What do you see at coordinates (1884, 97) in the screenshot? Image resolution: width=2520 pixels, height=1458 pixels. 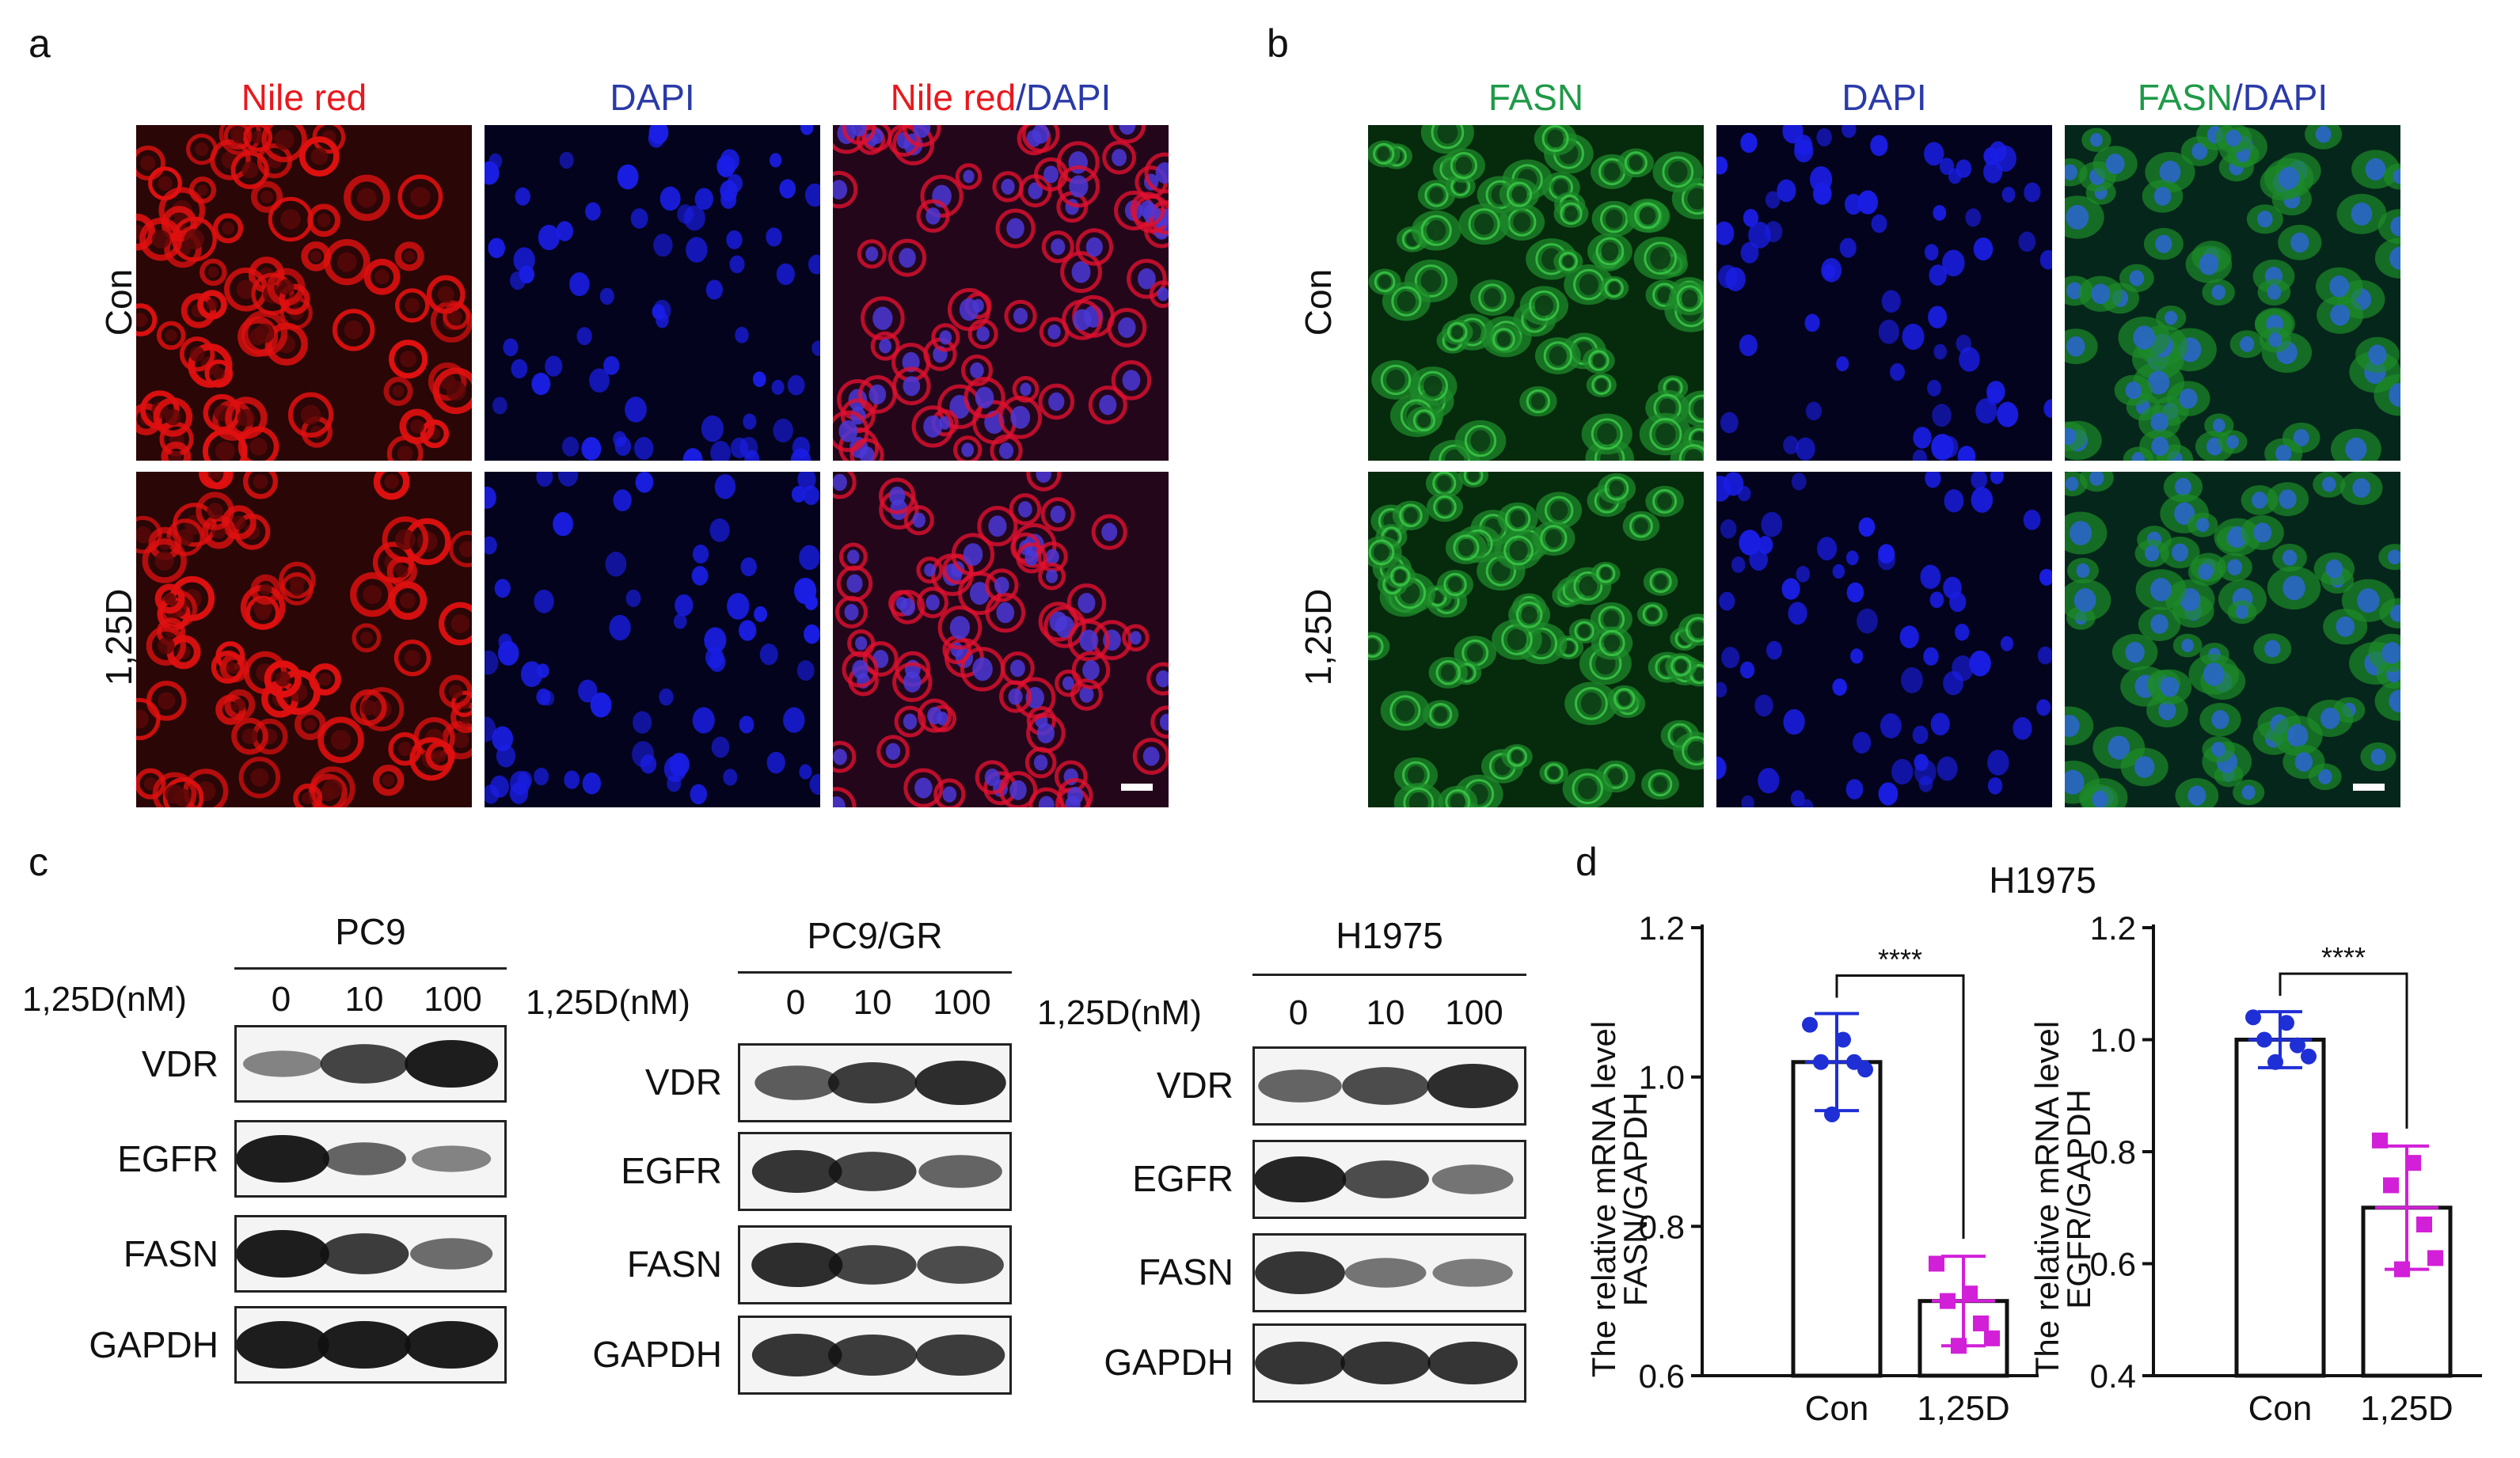 I see `panel-b-column-header: DAPI` at bounding box center [1884, 97].